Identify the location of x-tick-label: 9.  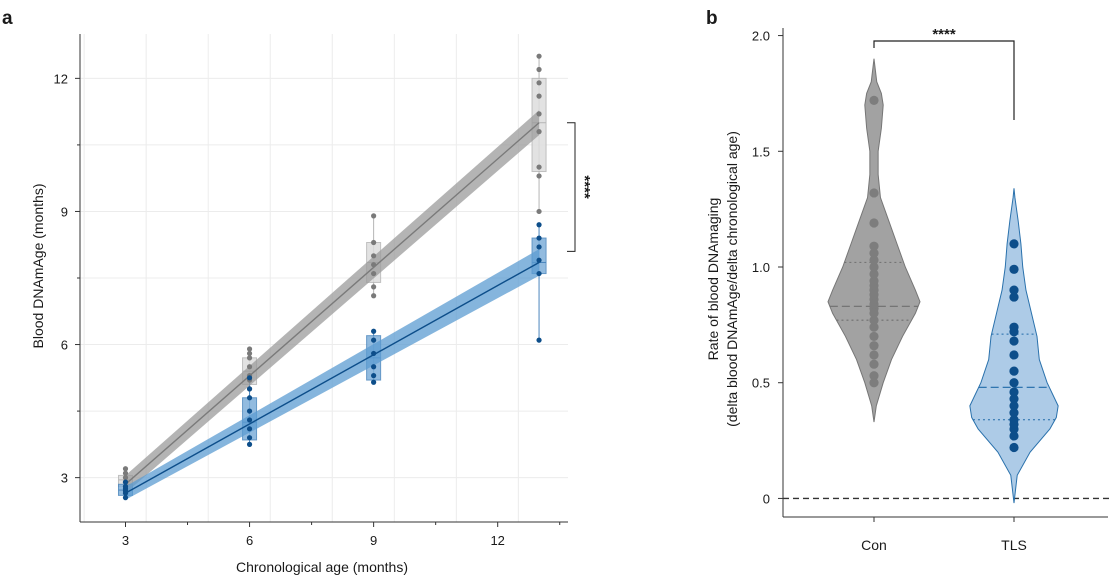
(373, 540).